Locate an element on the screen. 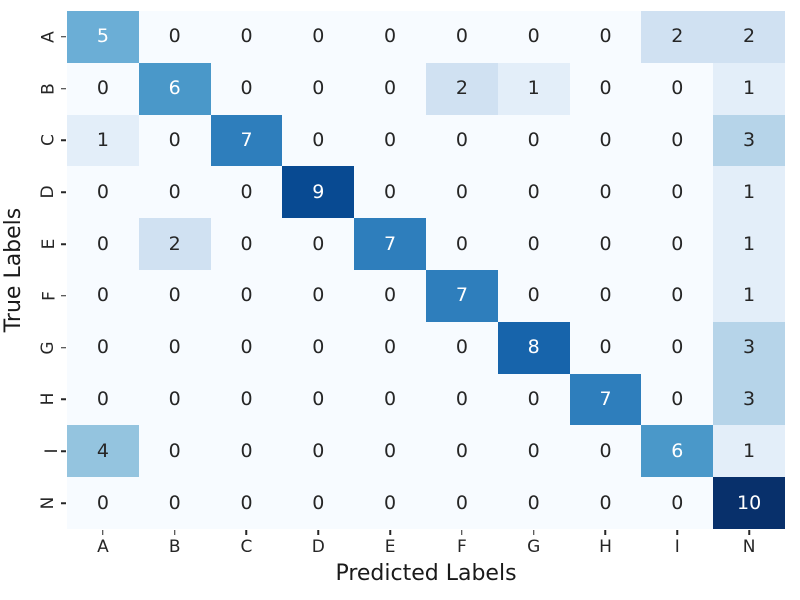  y-tick-label: E is located at coordinates (49, 244).